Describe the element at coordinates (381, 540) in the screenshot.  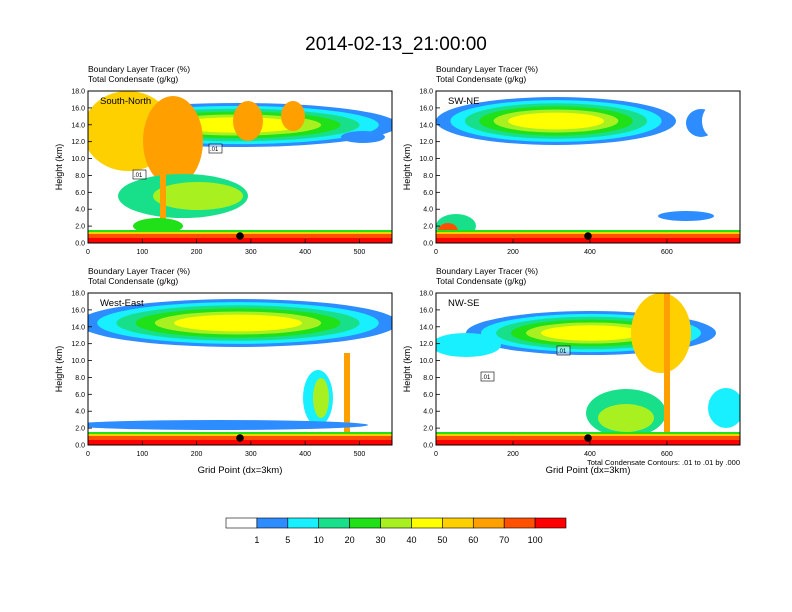
I see `colorbar-label: 30` at that location.